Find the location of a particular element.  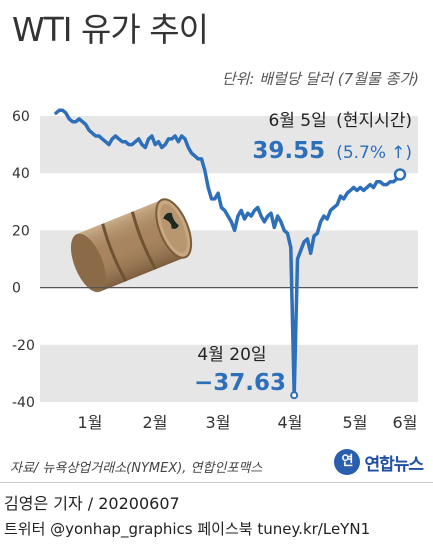

yonhap-logo-icon: 연 is located at coordinates (347, 462).